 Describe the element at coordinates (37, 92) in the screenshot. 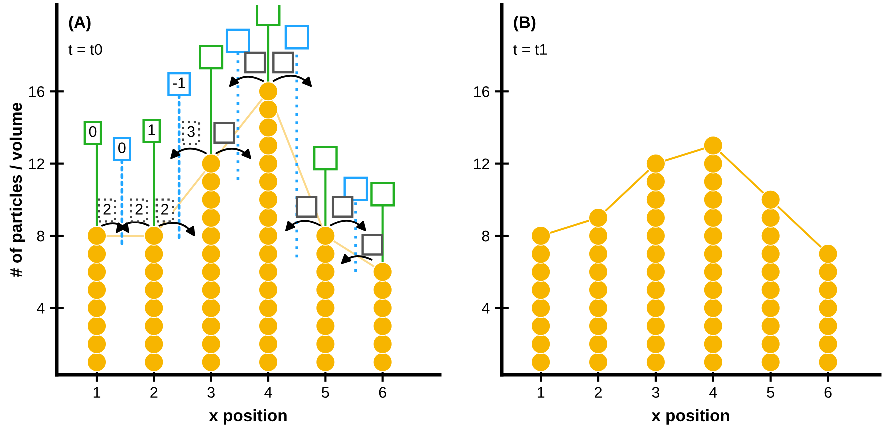

I see `y-tick-label: 16` at that location.